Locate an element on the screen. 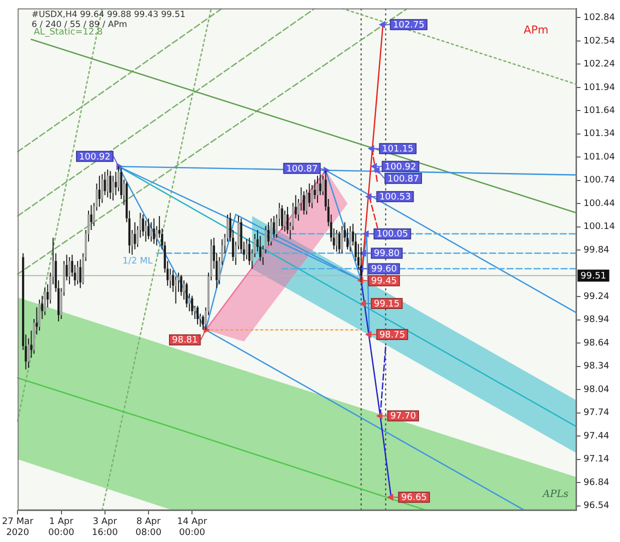 The width and height of the screenshot is (620, 542). y-tick-label: 100.74 is located at coordinates (600, 181).